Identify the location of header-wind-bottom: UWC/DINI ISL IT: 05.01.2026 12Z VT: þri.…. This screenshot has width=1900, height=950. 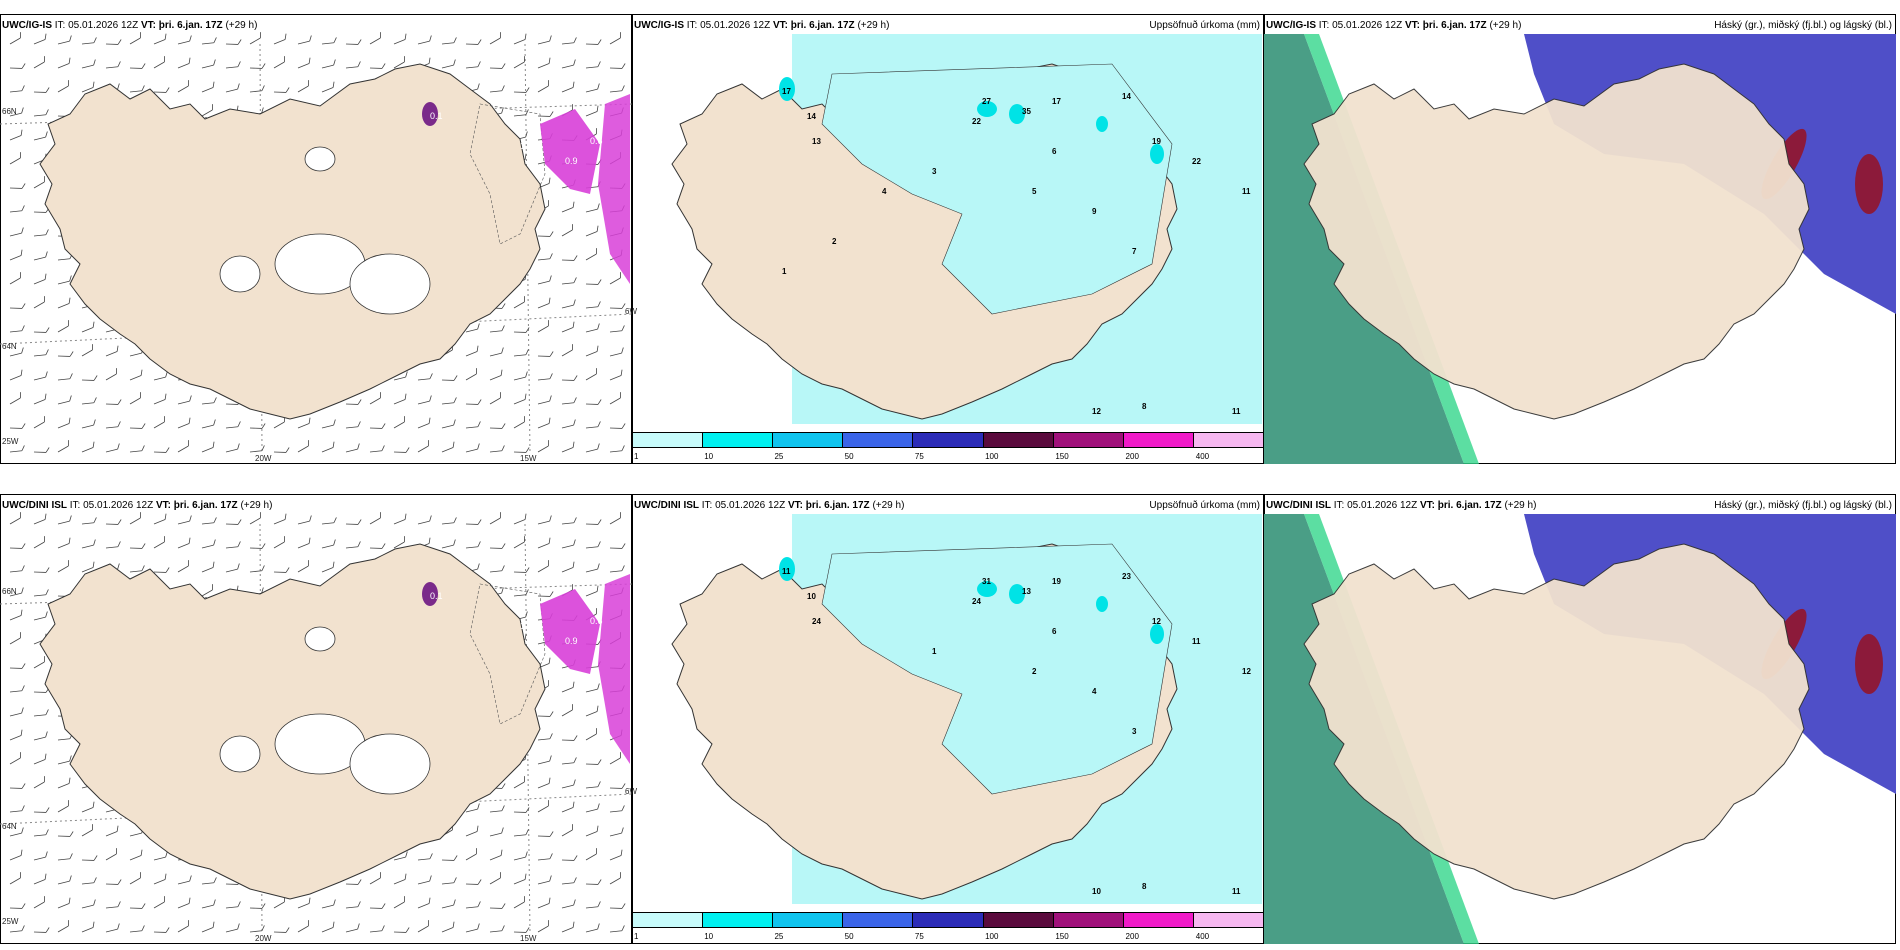
(137, 505).